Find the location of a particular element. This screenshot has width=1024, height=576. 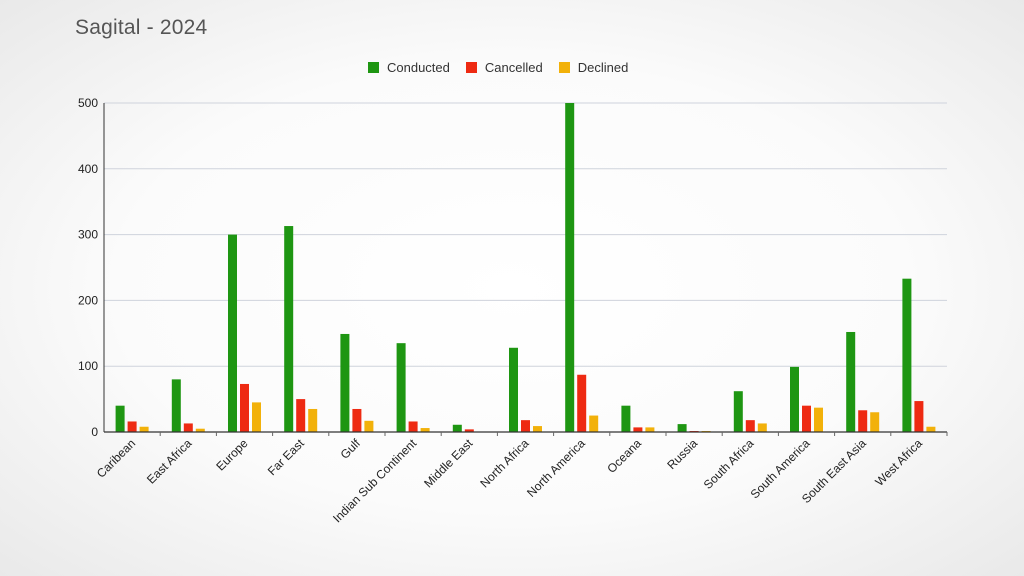

bar-cancelled-south-east-asia is located at coordinates (863, 421).